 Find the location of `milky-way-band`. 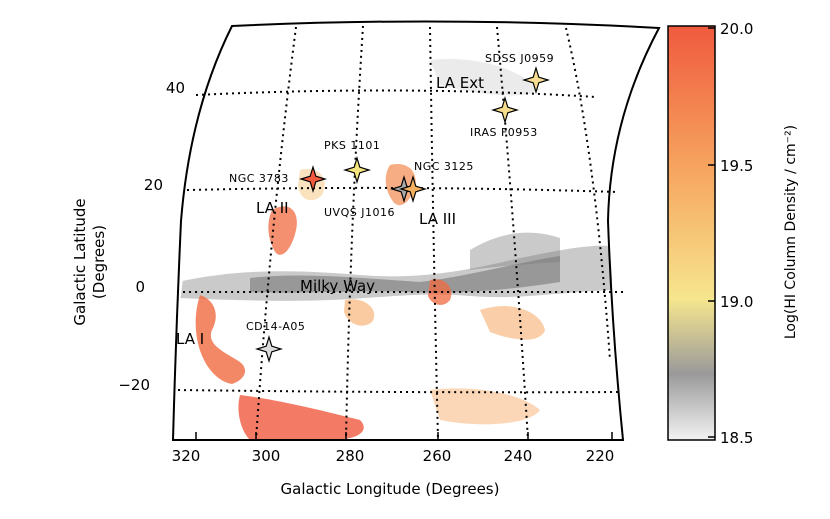

milky-way-band is located at coordinates (395, 273).